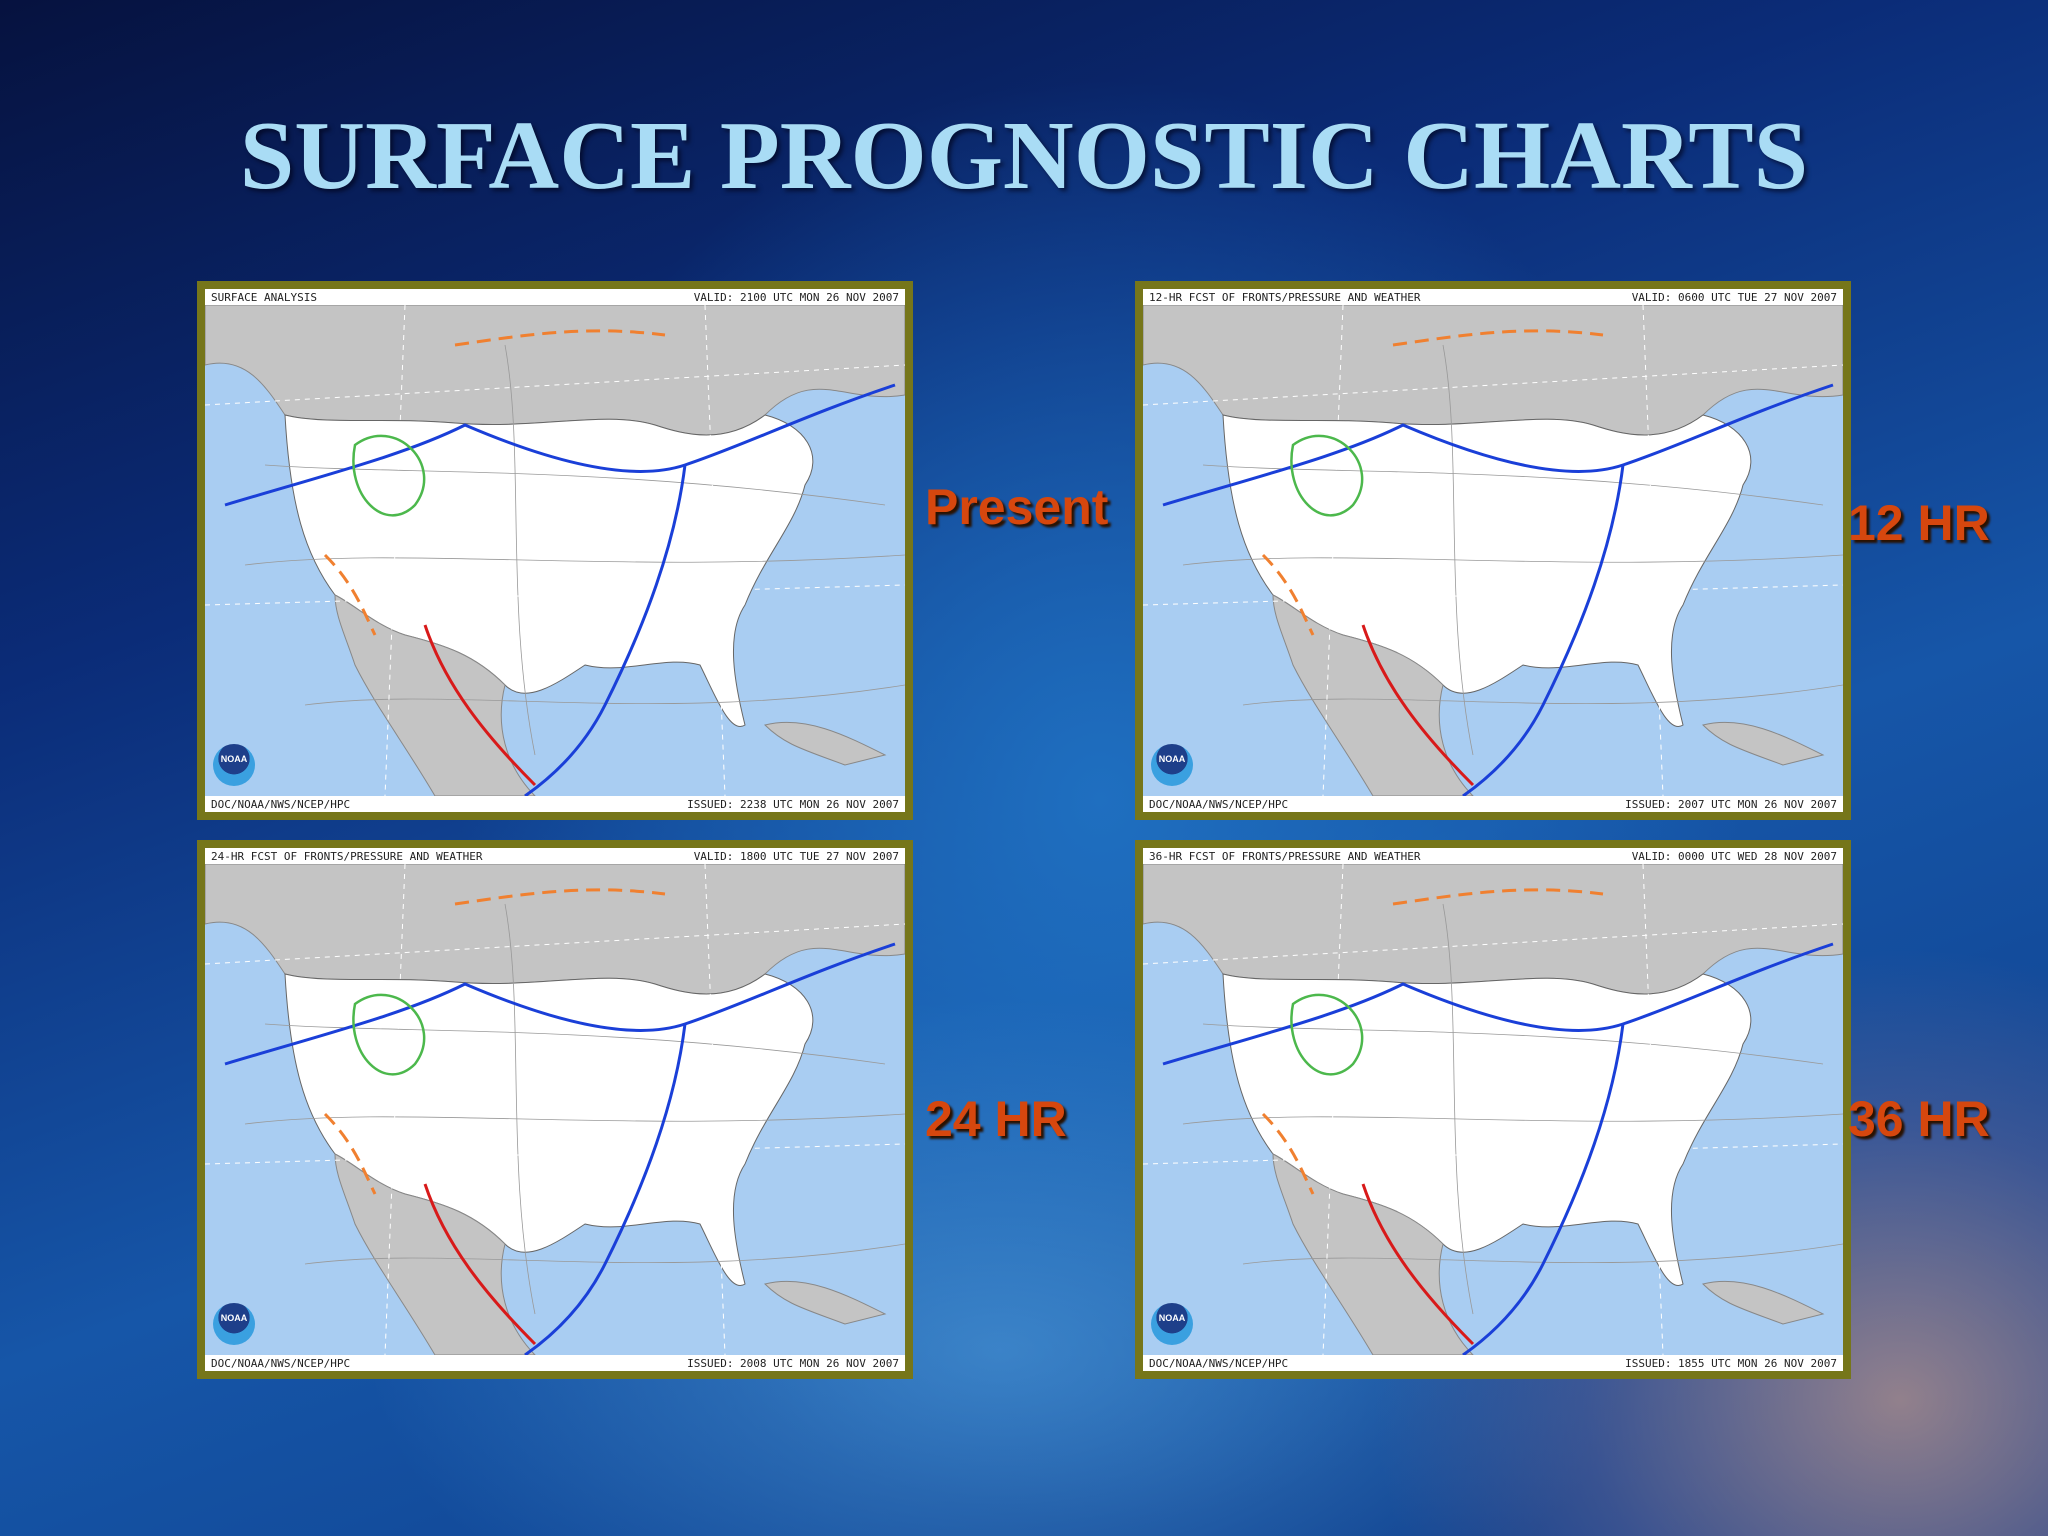 Image resolution: width=2048 pixels, height=1536 pixels. What do you see at coordinates (793, 804) in the screenshot?
I see `map-issued: ISSUED: 2238 UTC MON 26 NOV 2007` at bounding box center [793, 804].